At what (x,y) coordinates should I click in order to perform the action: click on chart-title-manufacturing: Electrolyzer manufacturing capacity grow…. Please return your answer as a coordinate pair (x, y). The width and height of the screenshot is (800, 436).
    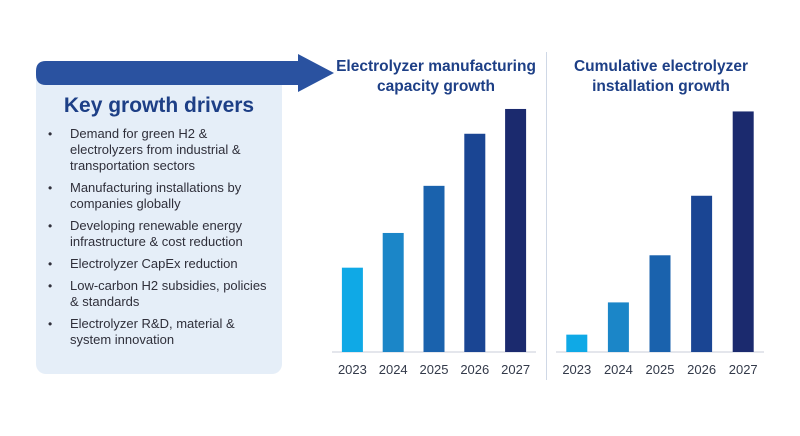
    Looking at the image, I should click on (436, 76).